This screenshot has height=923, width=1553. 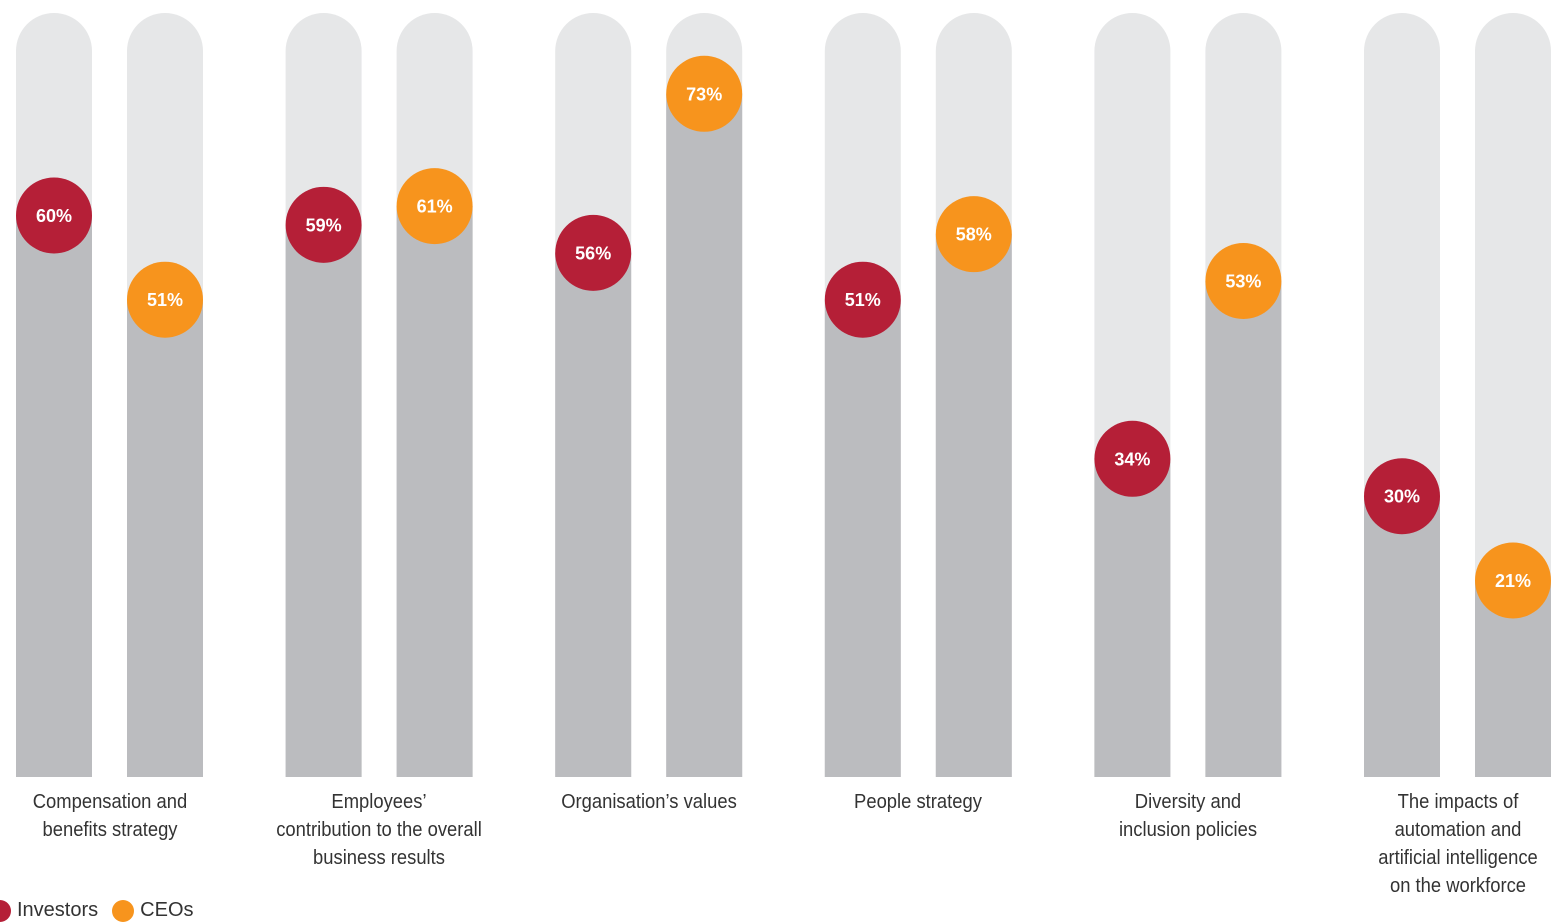 What do you see at coordinates (648, 802) in the screenshot?
I see `category-label: Organisation’s values` at bounding box center [648, 802].